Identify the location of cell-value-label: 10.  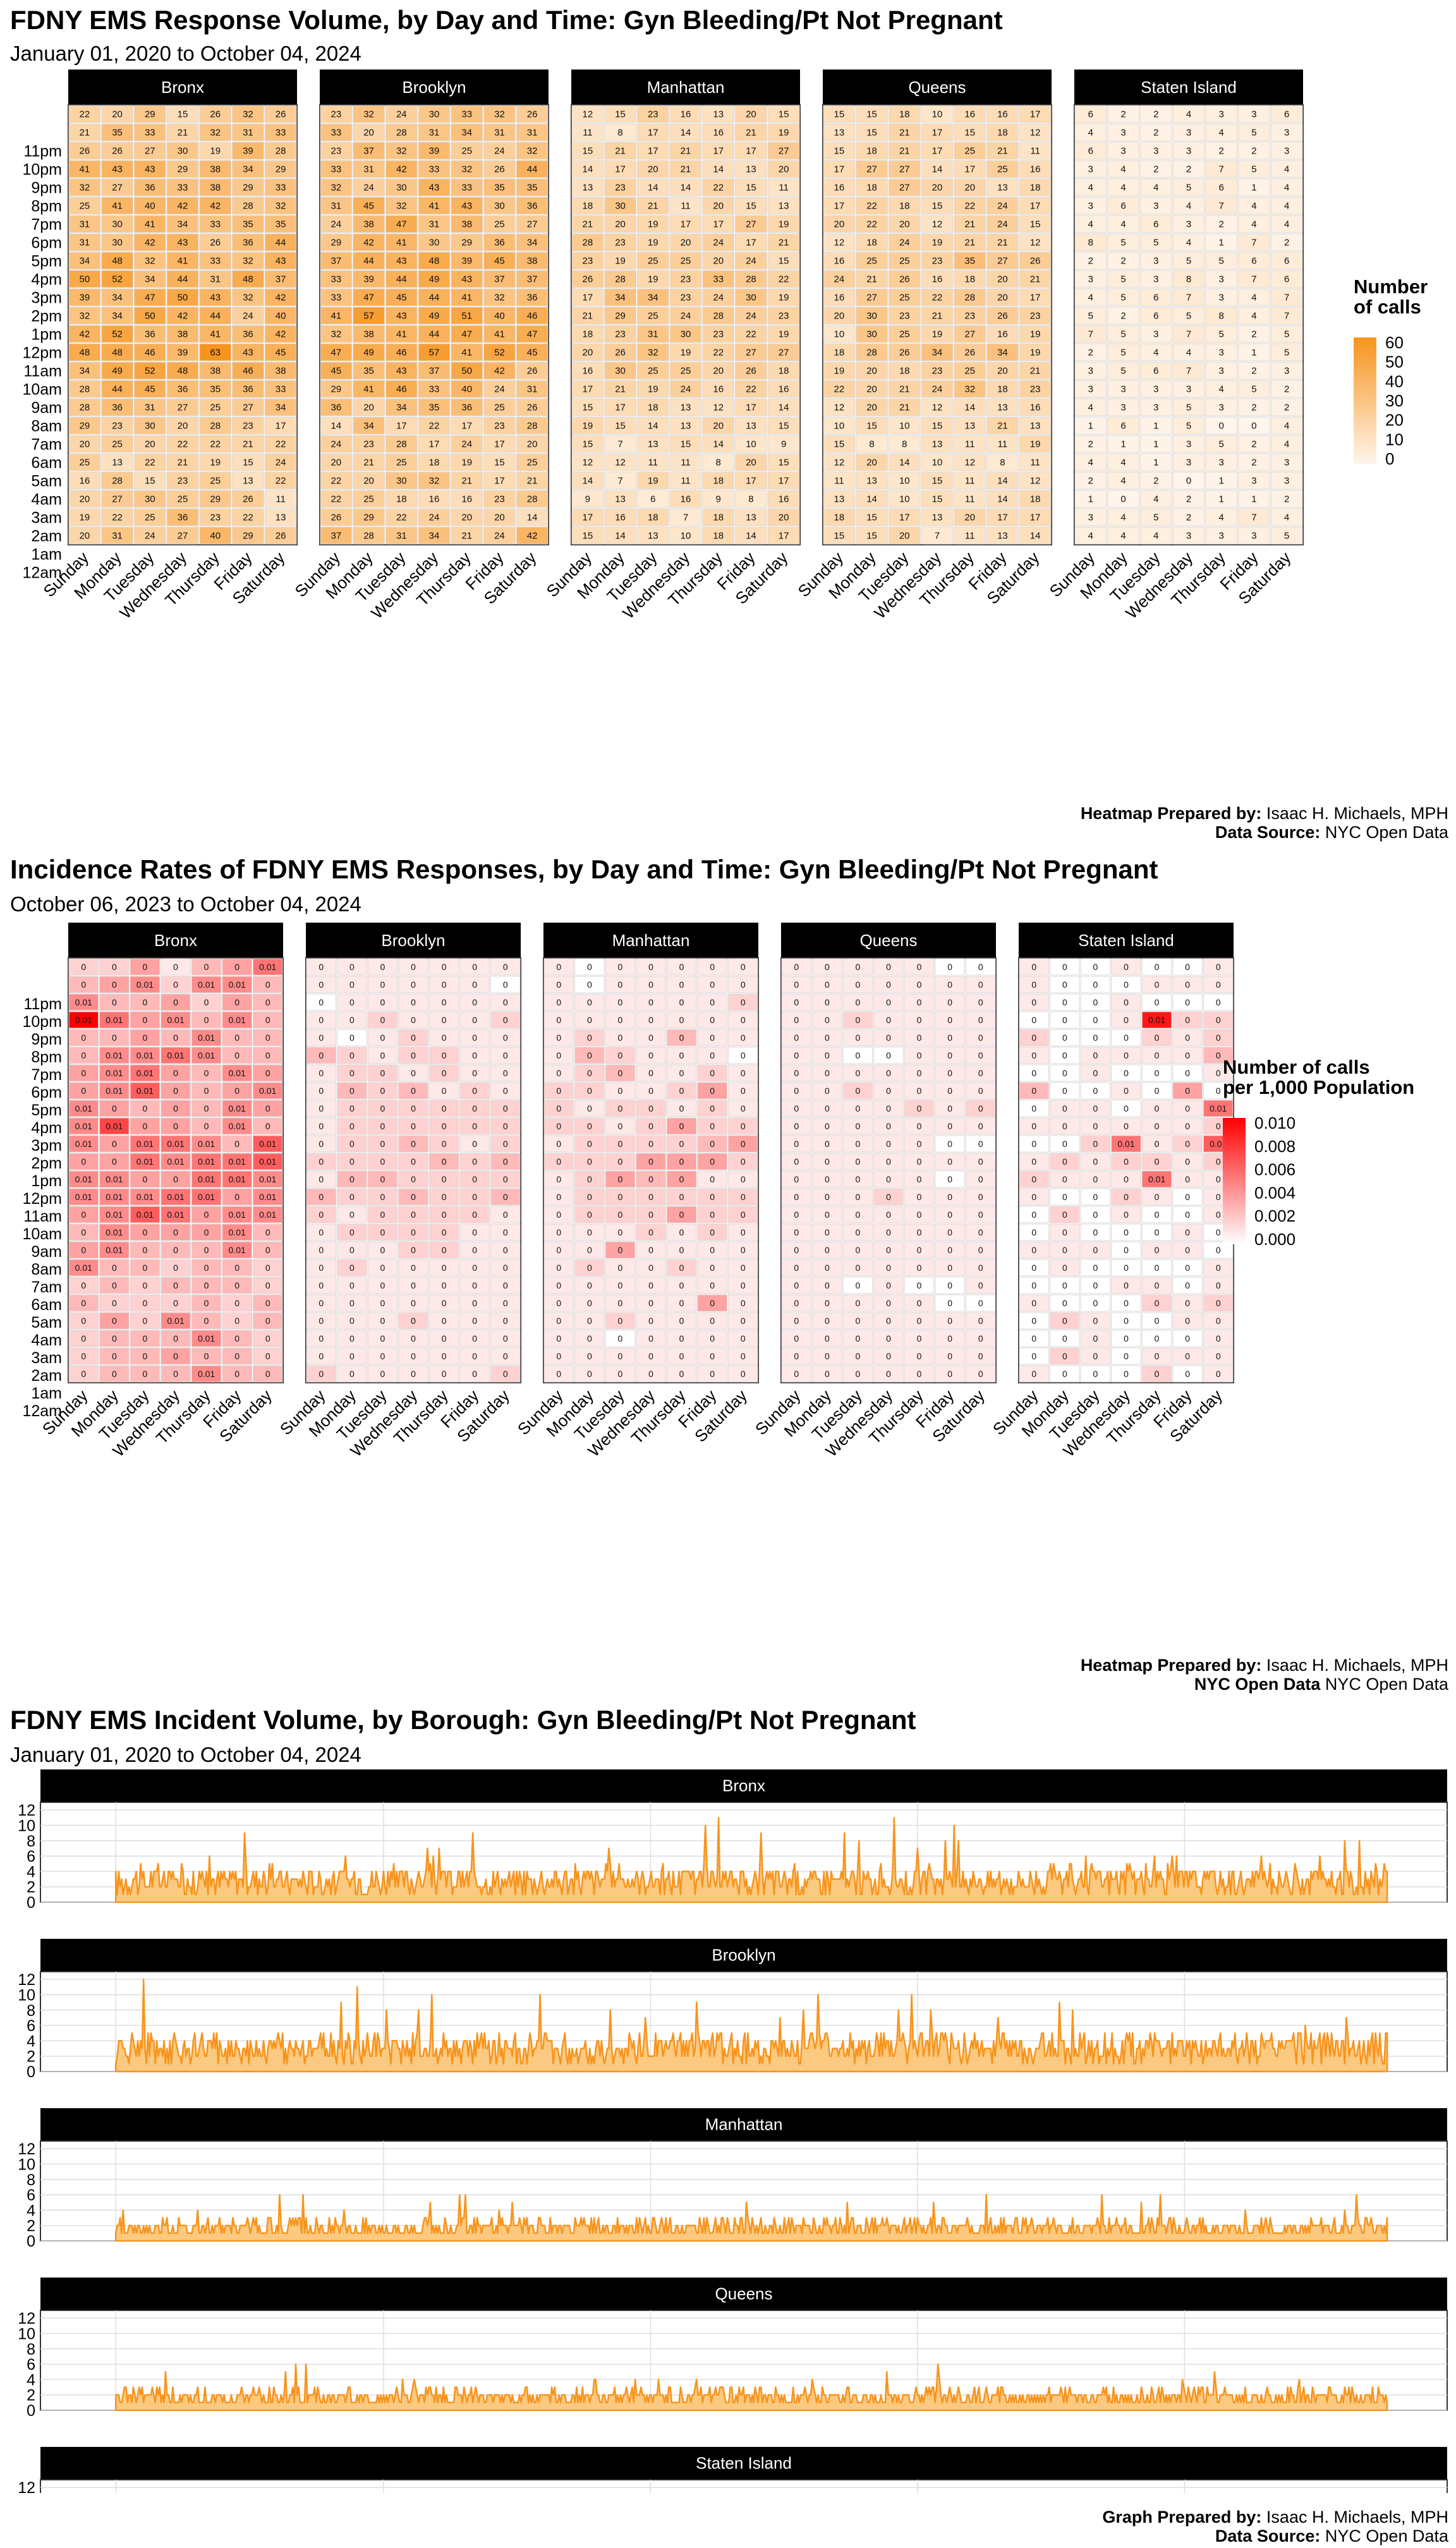
(937, 463).